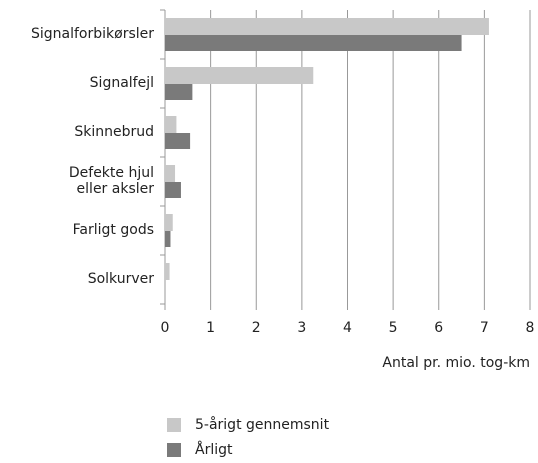  Describe the element at coordinates (214, 449) in the screenshot. I see `legend-label: Årligt` at that location.